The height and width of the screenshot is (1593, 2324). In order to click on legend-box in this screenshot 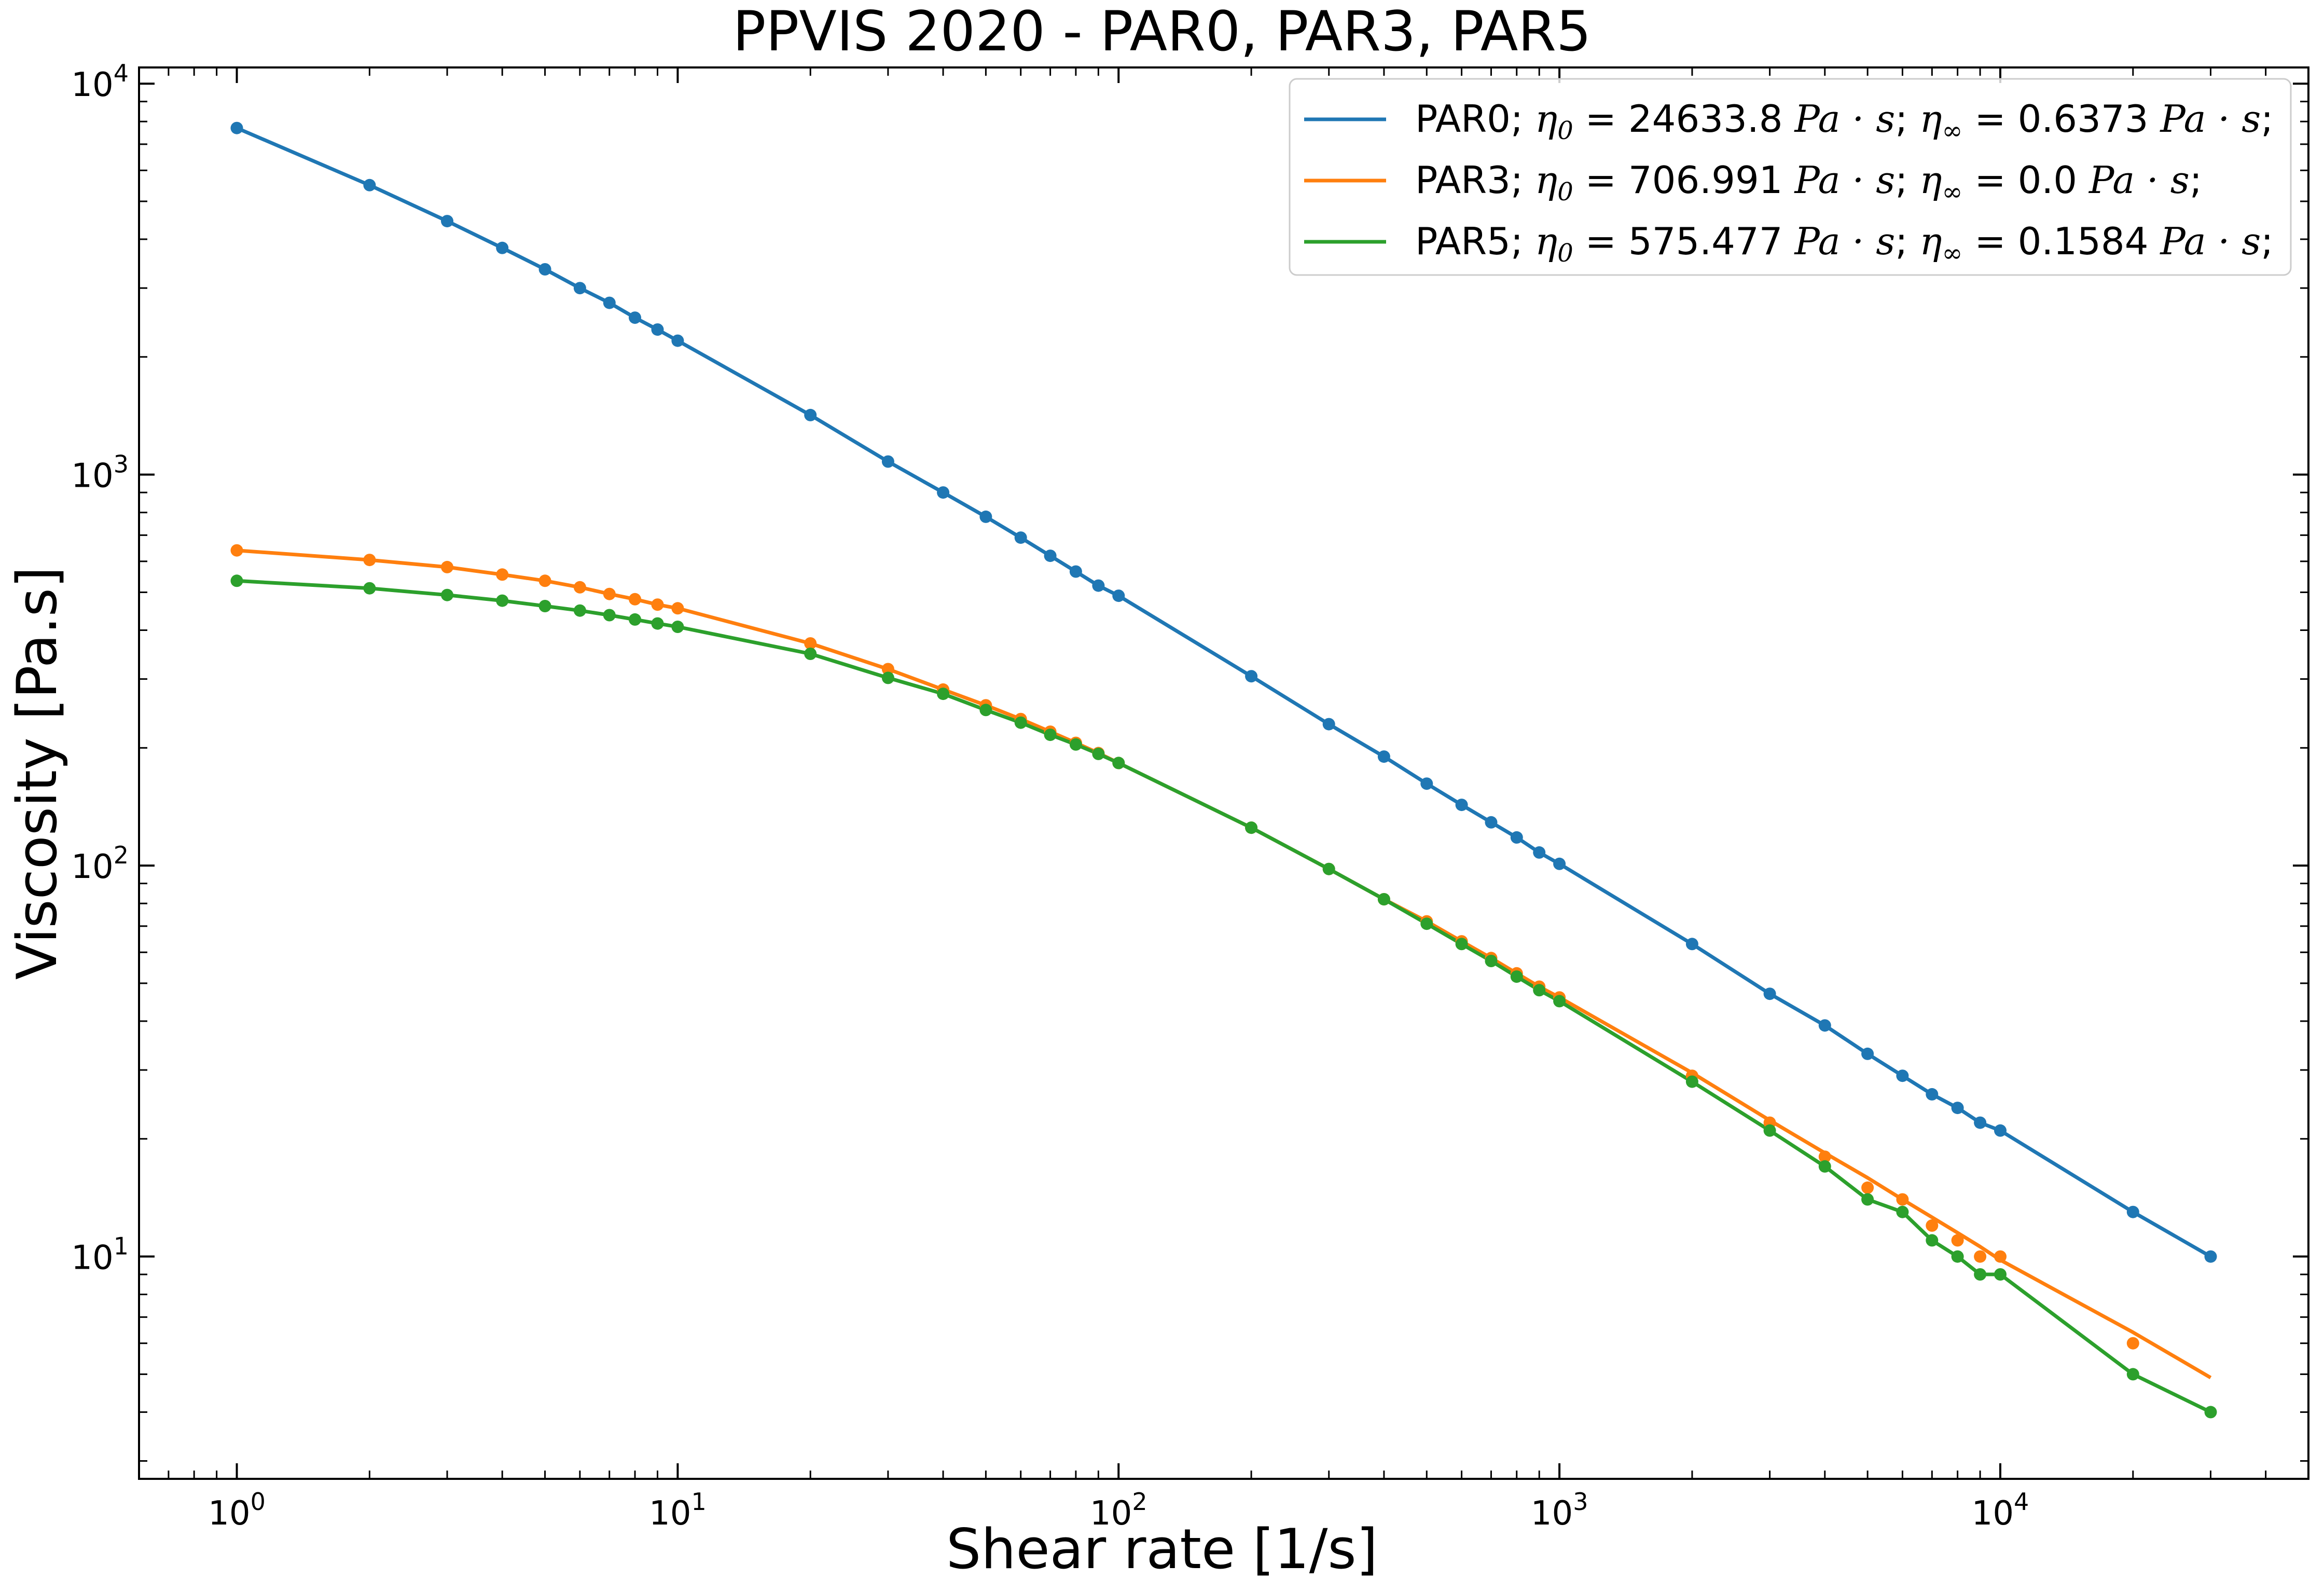, I will do `click(1790, 177)`.